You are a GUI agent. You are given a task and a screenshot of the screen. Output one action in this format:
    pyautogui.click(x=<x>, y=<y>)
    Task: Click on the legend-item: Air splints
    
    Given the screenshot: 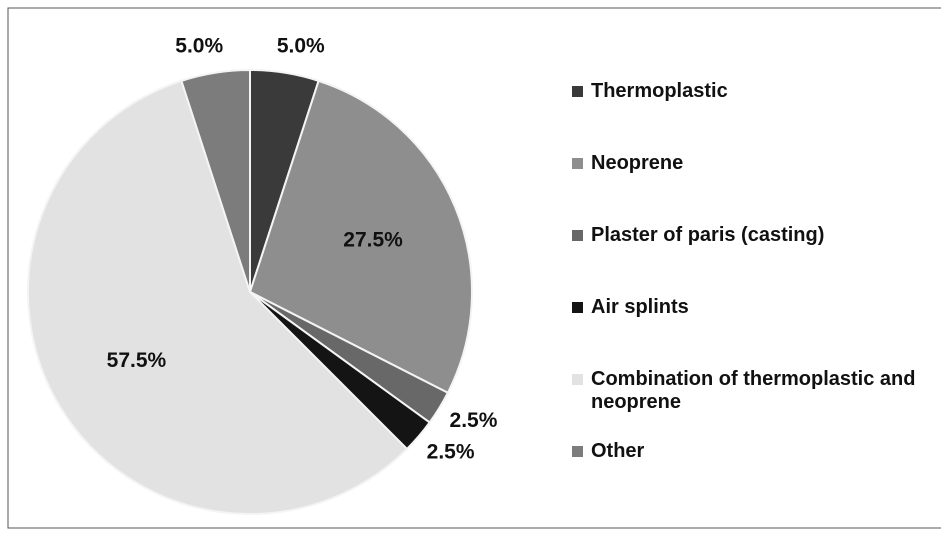 What is the action you would take?
    pyautogui.click(x=756, y=332)
    